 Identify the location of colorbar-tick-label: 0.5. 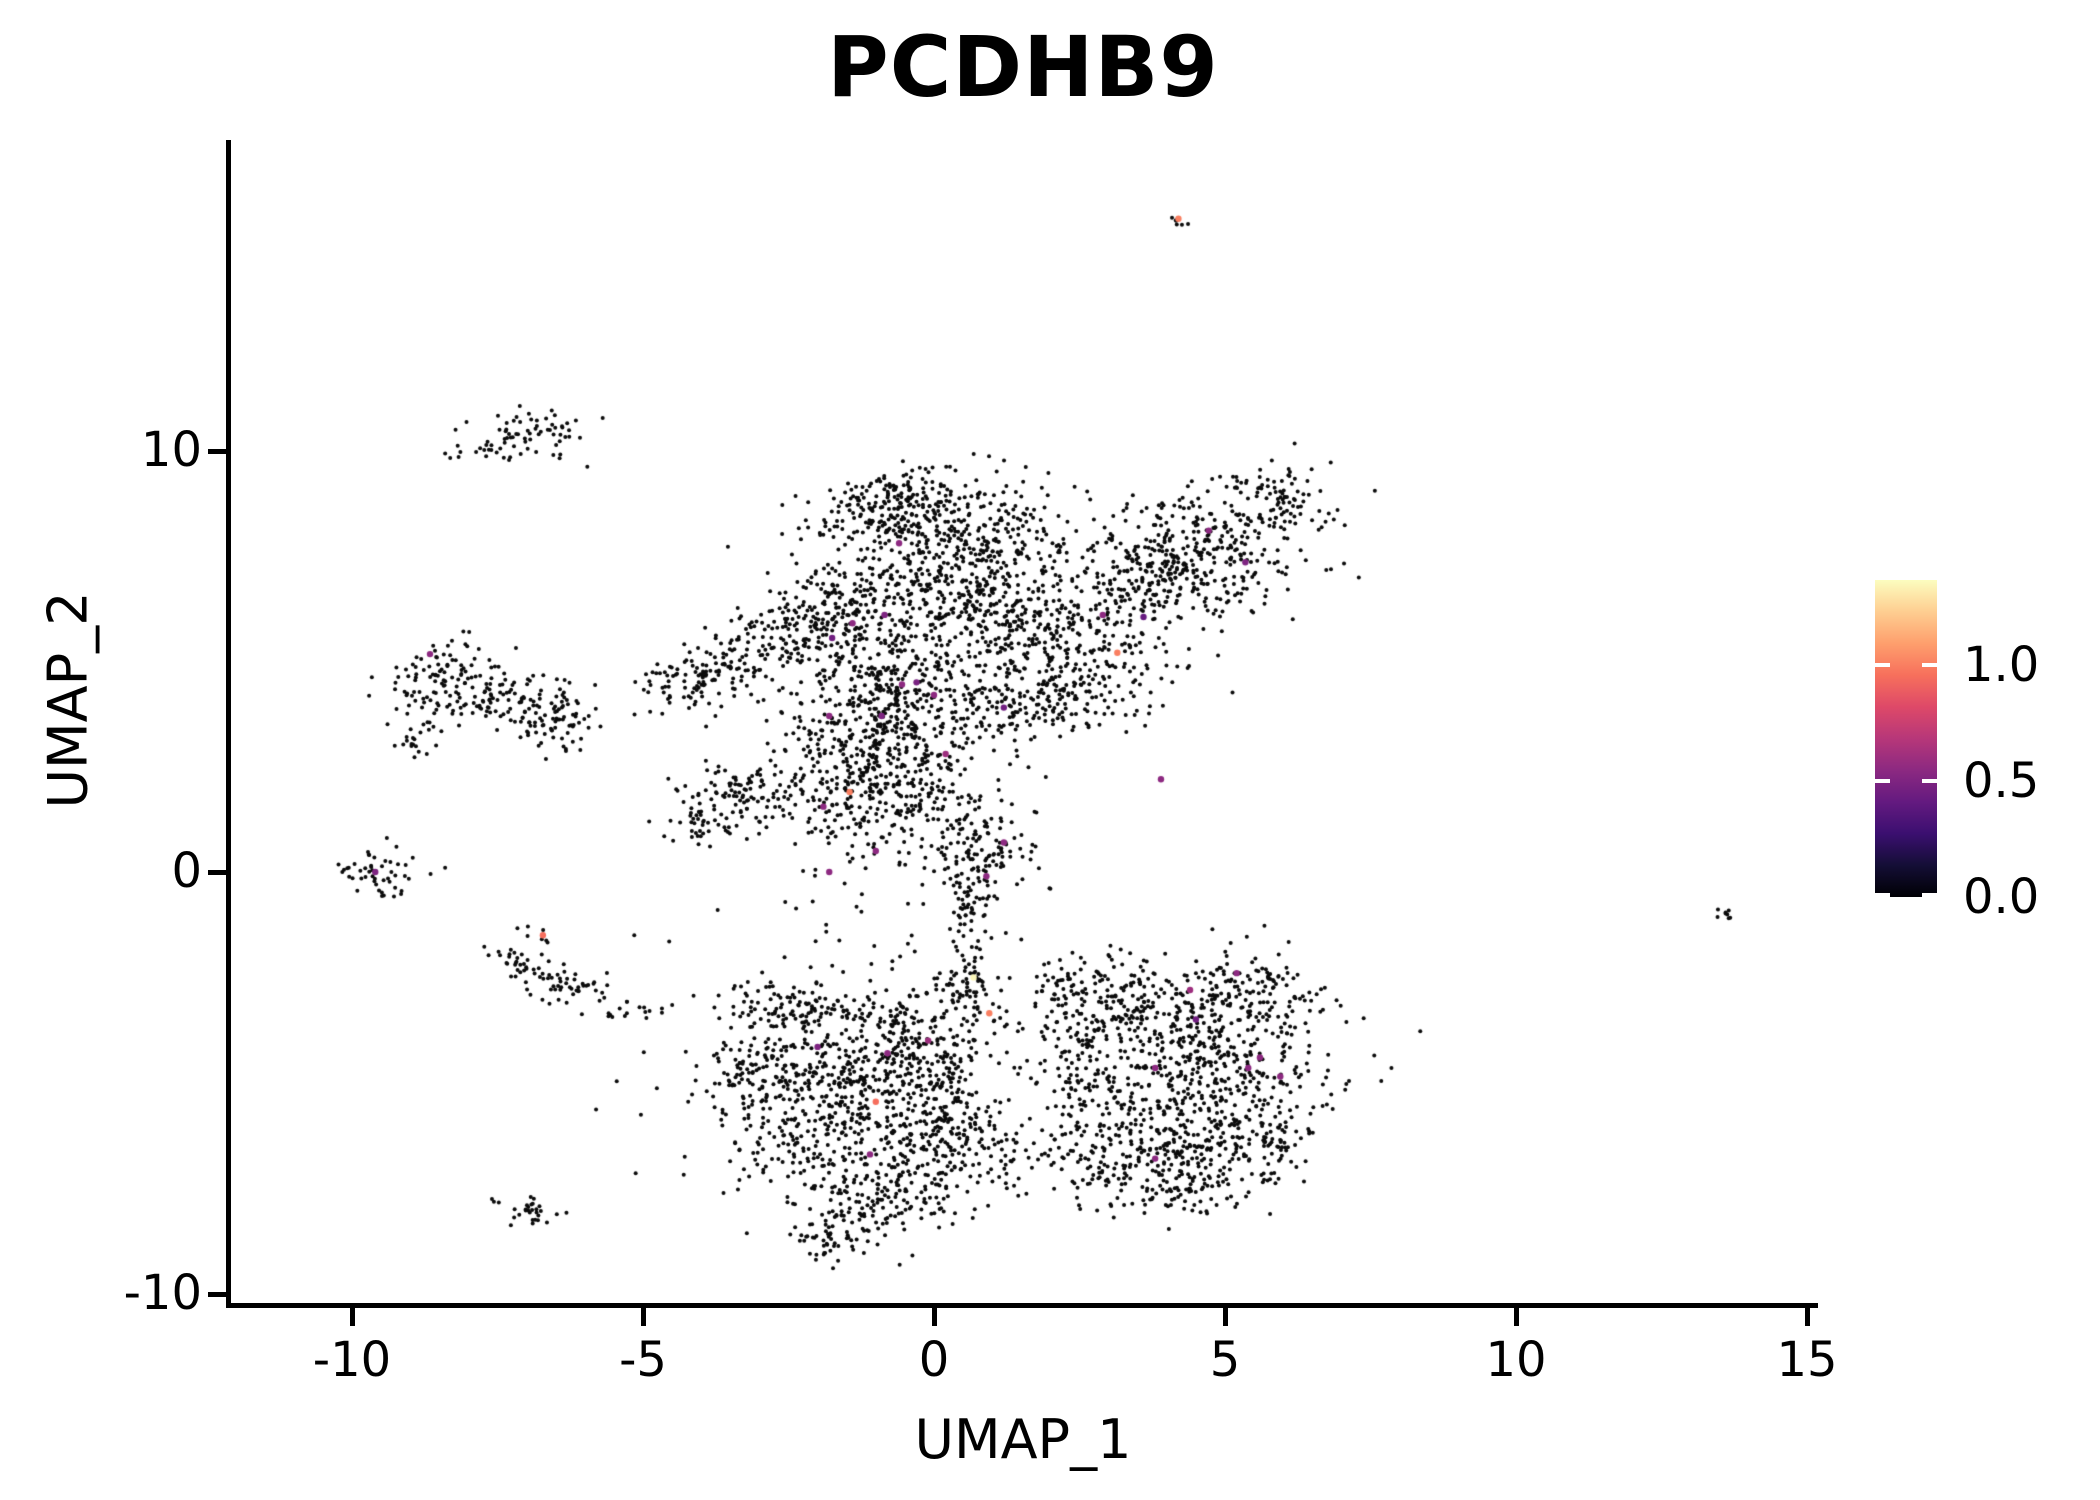
(2001, 781).